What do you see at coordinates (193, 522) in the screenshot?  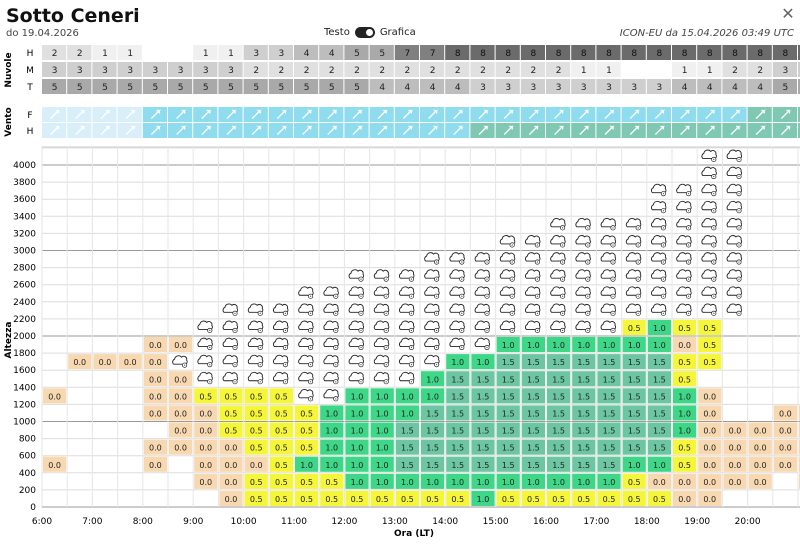 I see `x-tick-label: 9:00` at bounding box center [193, 522].